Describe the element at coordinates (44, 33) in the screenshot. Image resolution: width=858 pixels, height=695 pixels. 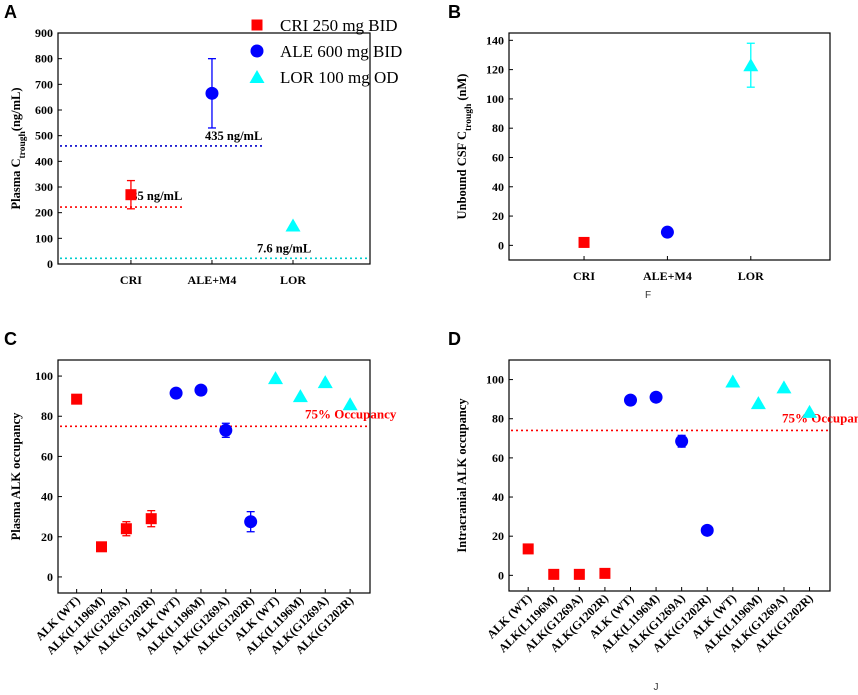
I see `y-tick-label: 900` at that location.